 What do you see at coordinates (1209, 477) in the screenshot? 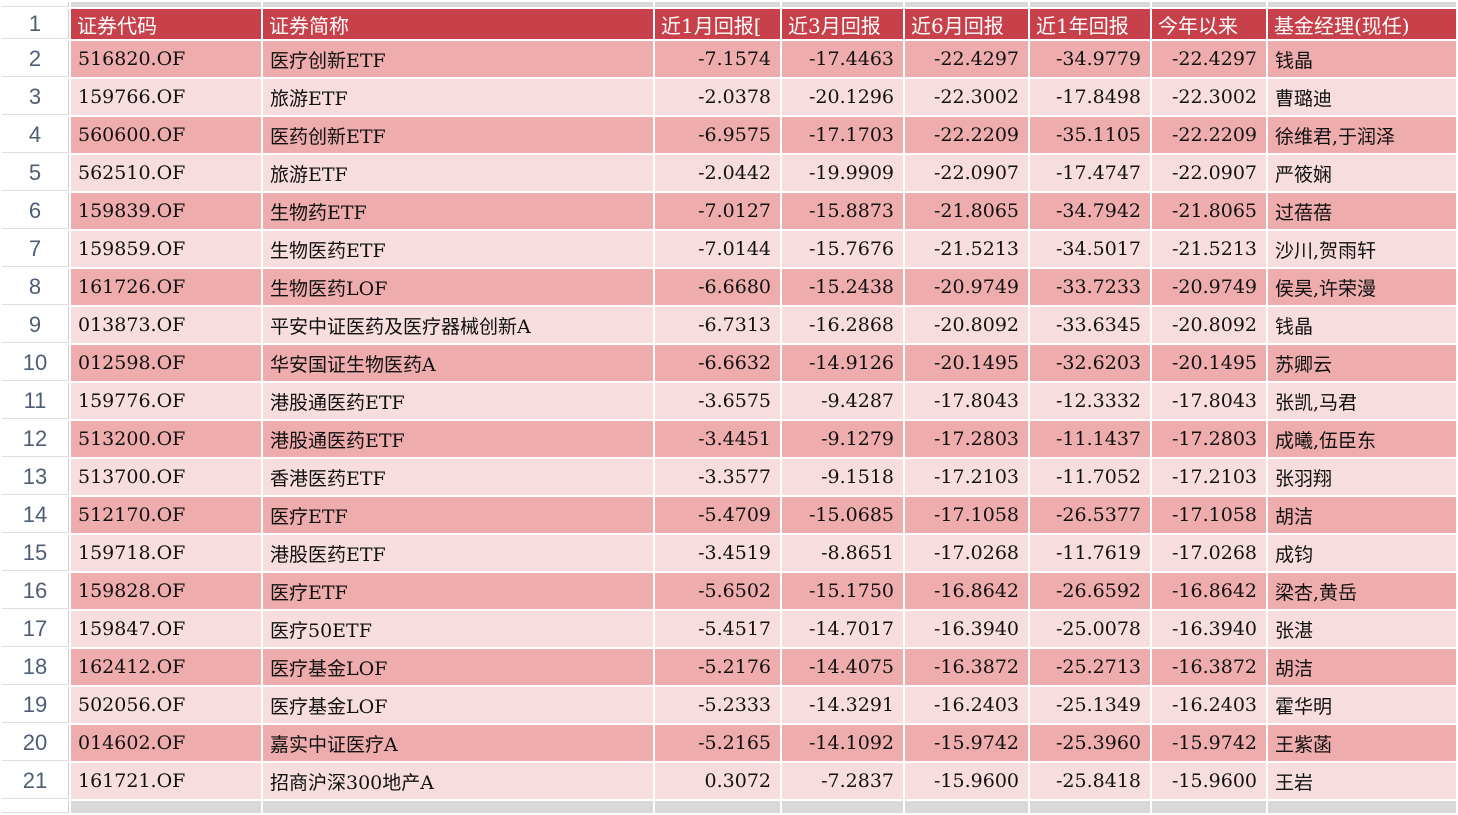
I see `cell-ytd: -17.2103` at bounding box center [1209, 477].